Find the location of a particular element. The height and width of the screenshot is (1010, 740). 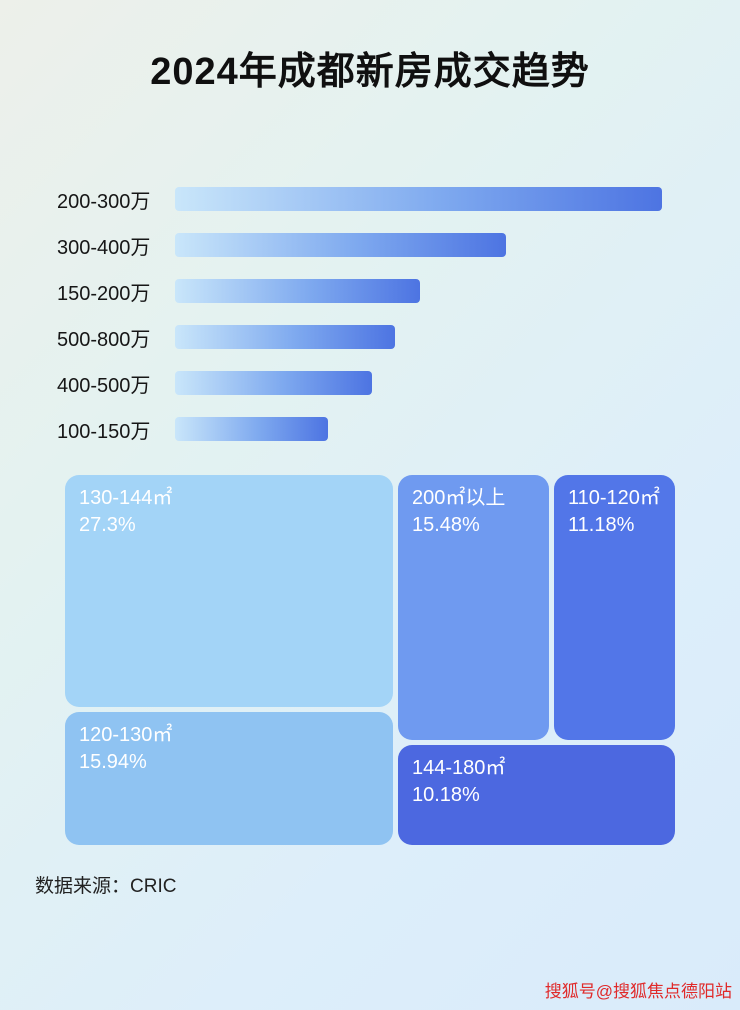

bar-row: 500-800万 is located at coordinates (372, 338).